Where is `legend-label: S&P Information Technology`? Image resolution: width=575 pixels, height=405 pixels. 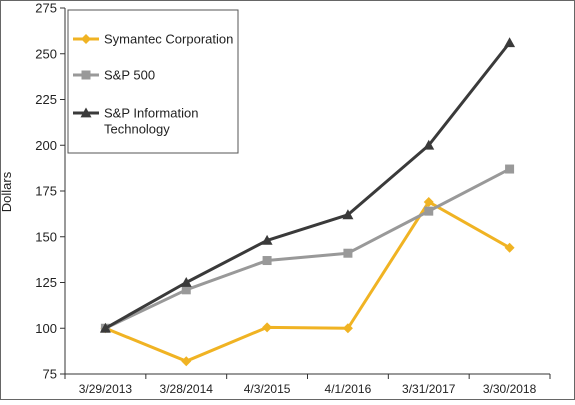 legend-label: S&P Information Technology is located at coordinates (151, 121).